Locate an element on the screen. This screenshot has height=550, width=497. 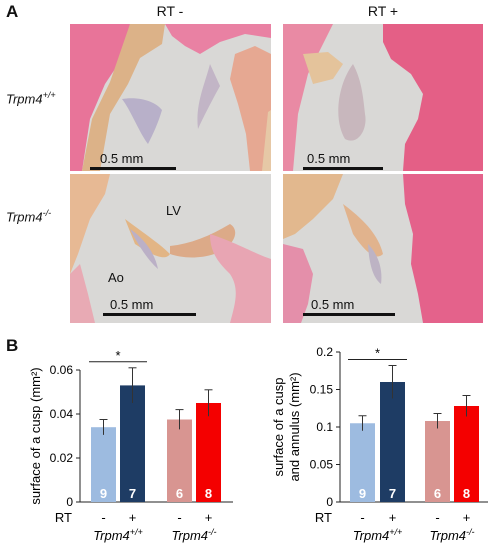
chart1-y-tick-label: 0.02 is located at coordinates (62, 458).